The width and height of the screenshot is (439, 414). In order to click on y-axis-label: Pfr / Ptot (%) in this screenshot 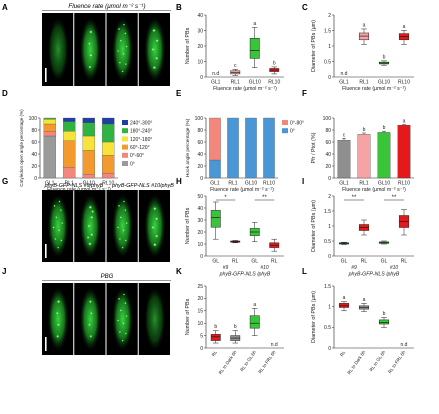, I will do `click(314, 147)`.